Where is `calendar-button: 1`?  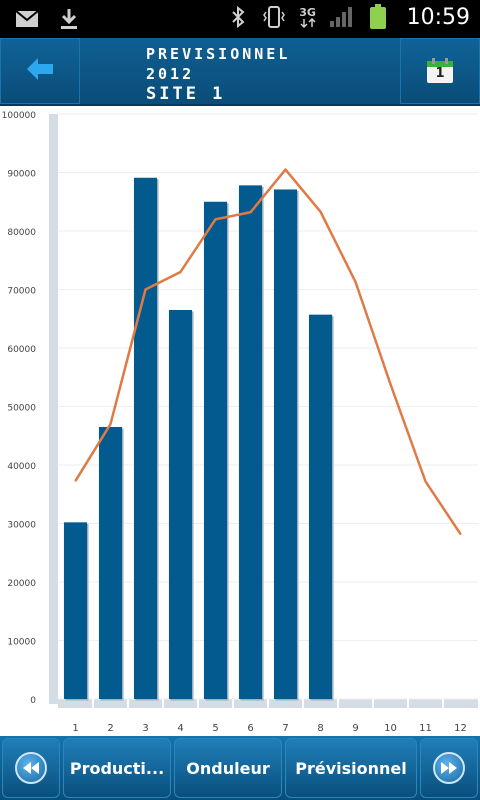
calendar-button: 1 is located at coordinates (440, 71).